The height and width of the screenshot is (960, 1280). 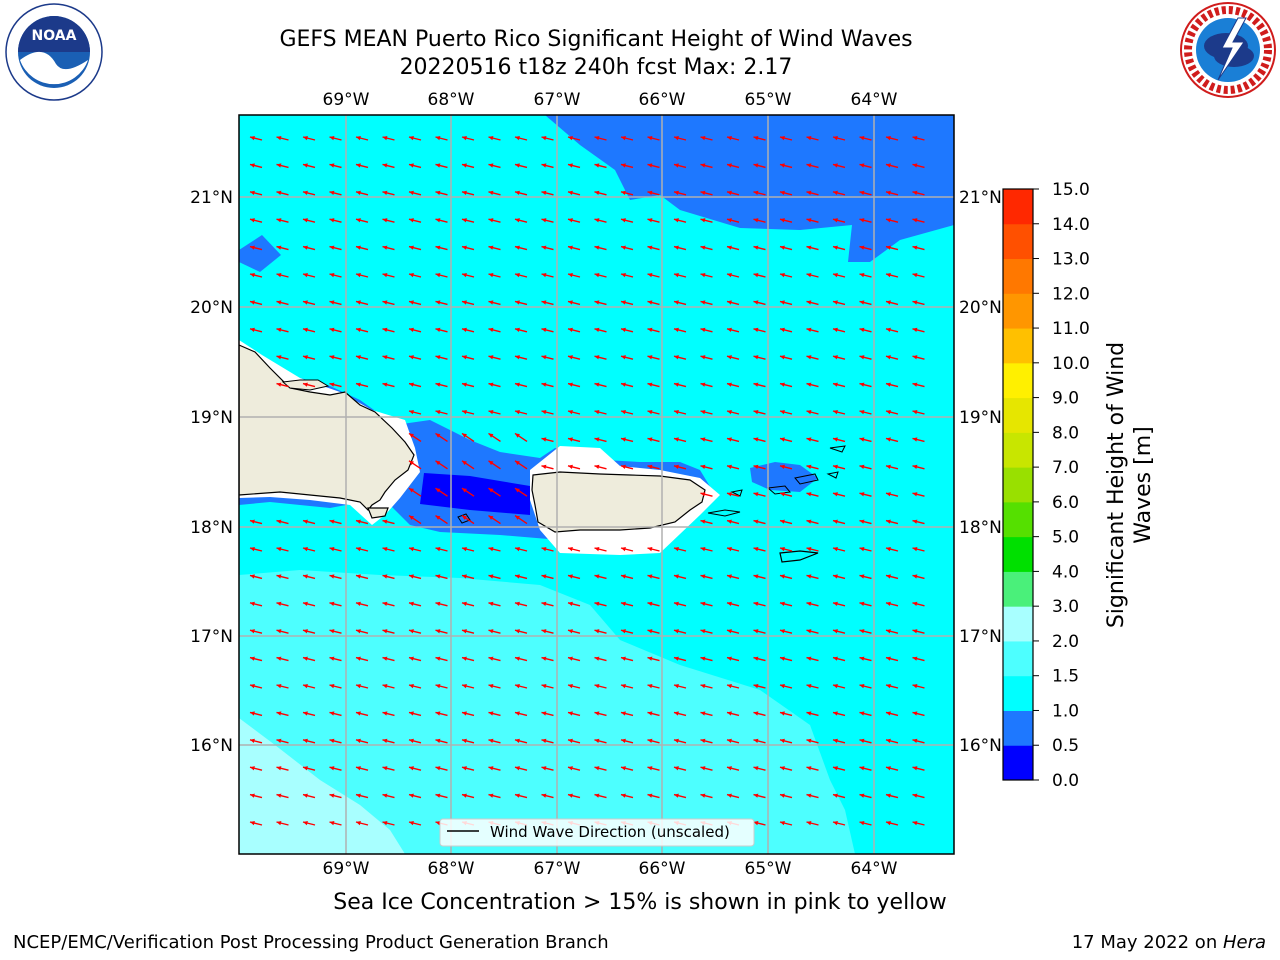 I want to click on lat-label-left: 19°N, so click(x=211, y=418).